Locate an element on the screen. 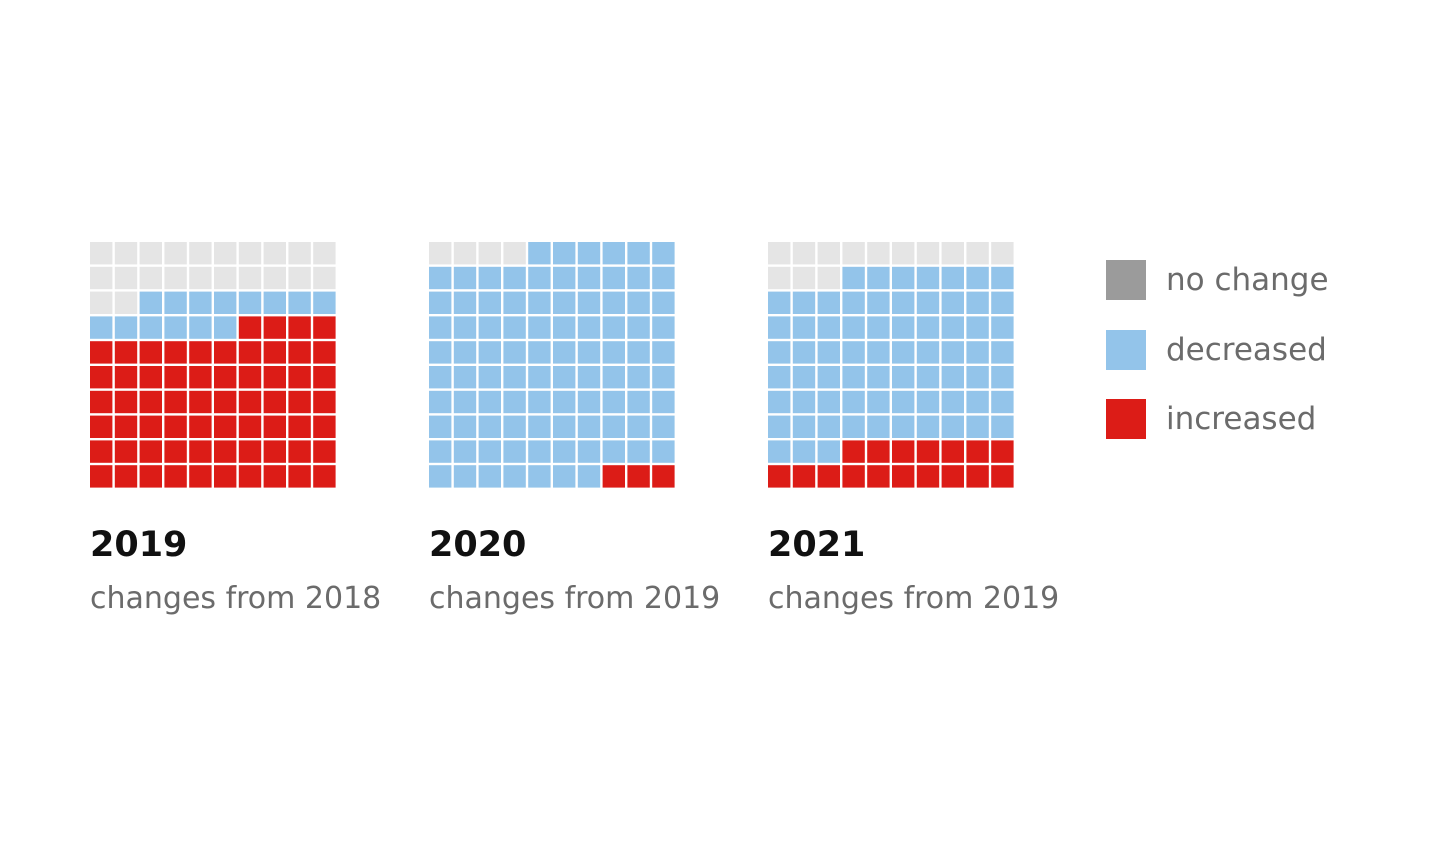 The width and height of the screenshot is (1440, 850). panel-subtitle-2021: changes from 2019 is located at coordinates (914, 598).